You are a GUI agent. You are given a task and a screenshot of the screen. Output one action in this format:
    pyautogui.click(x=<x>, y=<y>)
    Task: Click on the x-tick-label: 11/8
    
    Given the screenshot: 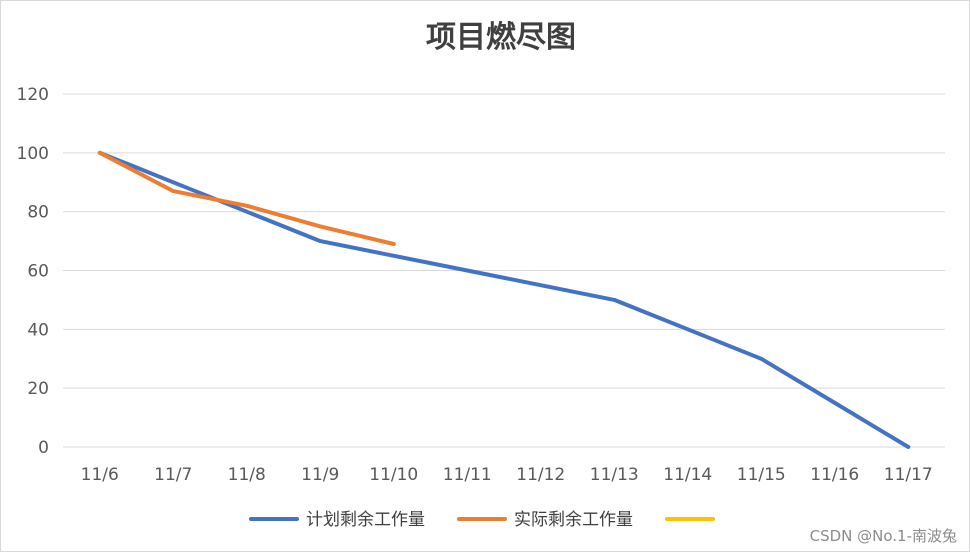 What is the action you would take?
    pyautogui.click(x=247, y=475)
    